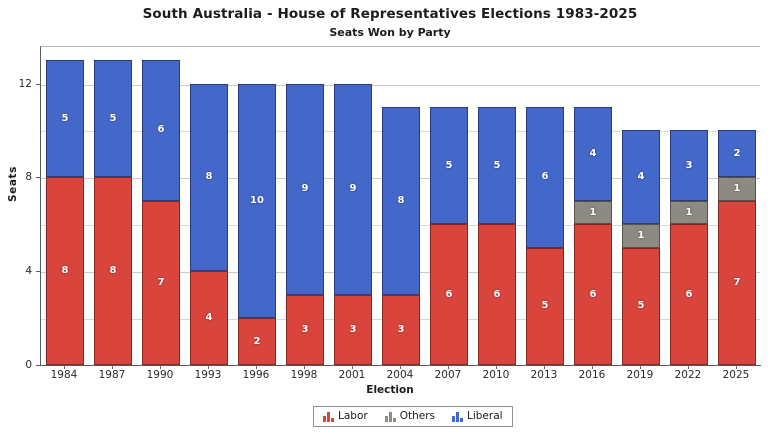 The image size is (780, 435). Describe the element at coordinates (13, 184) in the screenshot. I see `y-axis-title: Seats` at that location.